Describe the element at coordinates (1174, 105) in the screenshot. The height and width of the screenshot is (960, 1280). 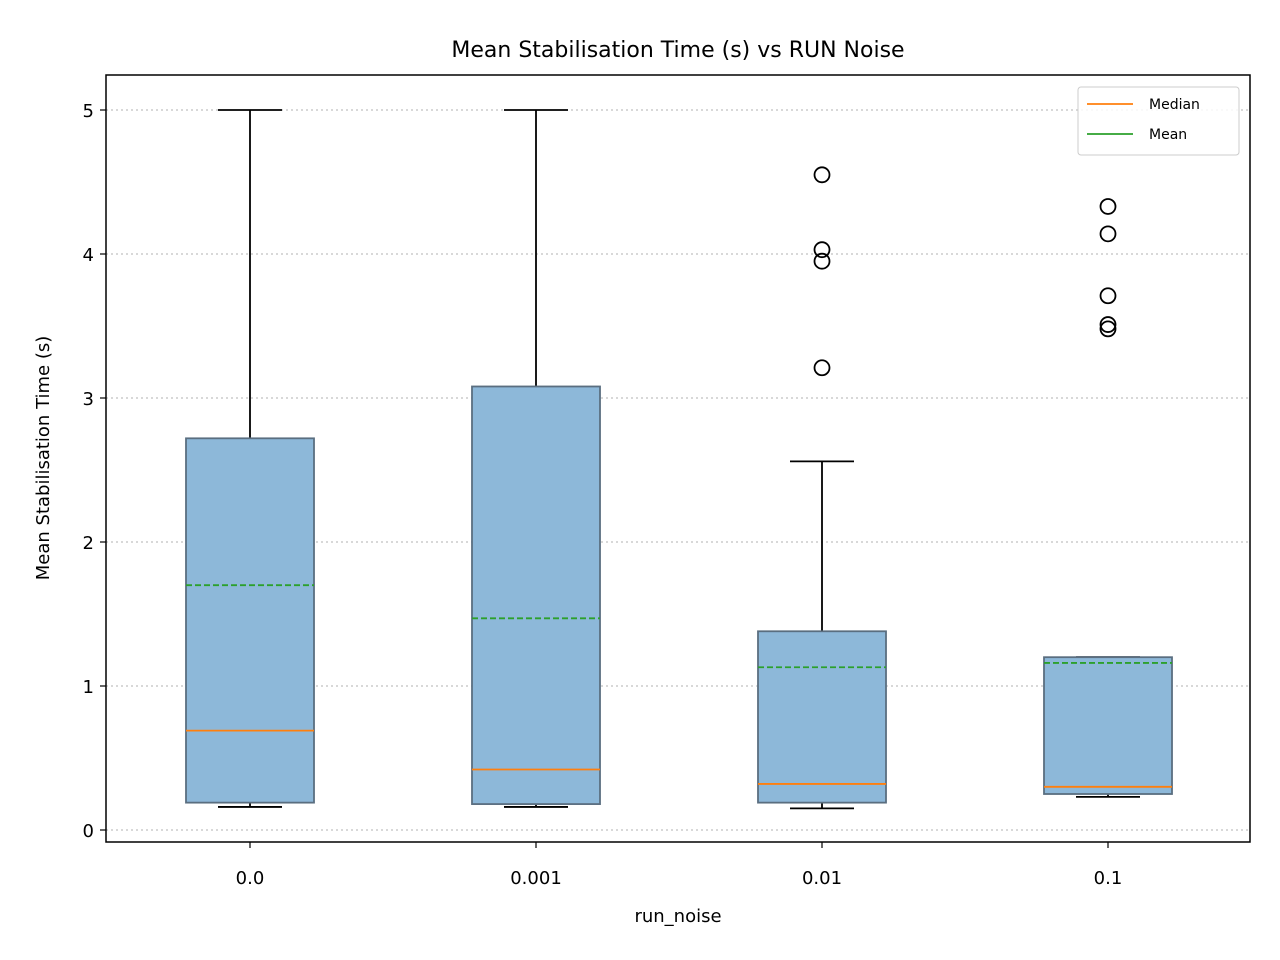
I see `legend-median-label: Median` at that location.